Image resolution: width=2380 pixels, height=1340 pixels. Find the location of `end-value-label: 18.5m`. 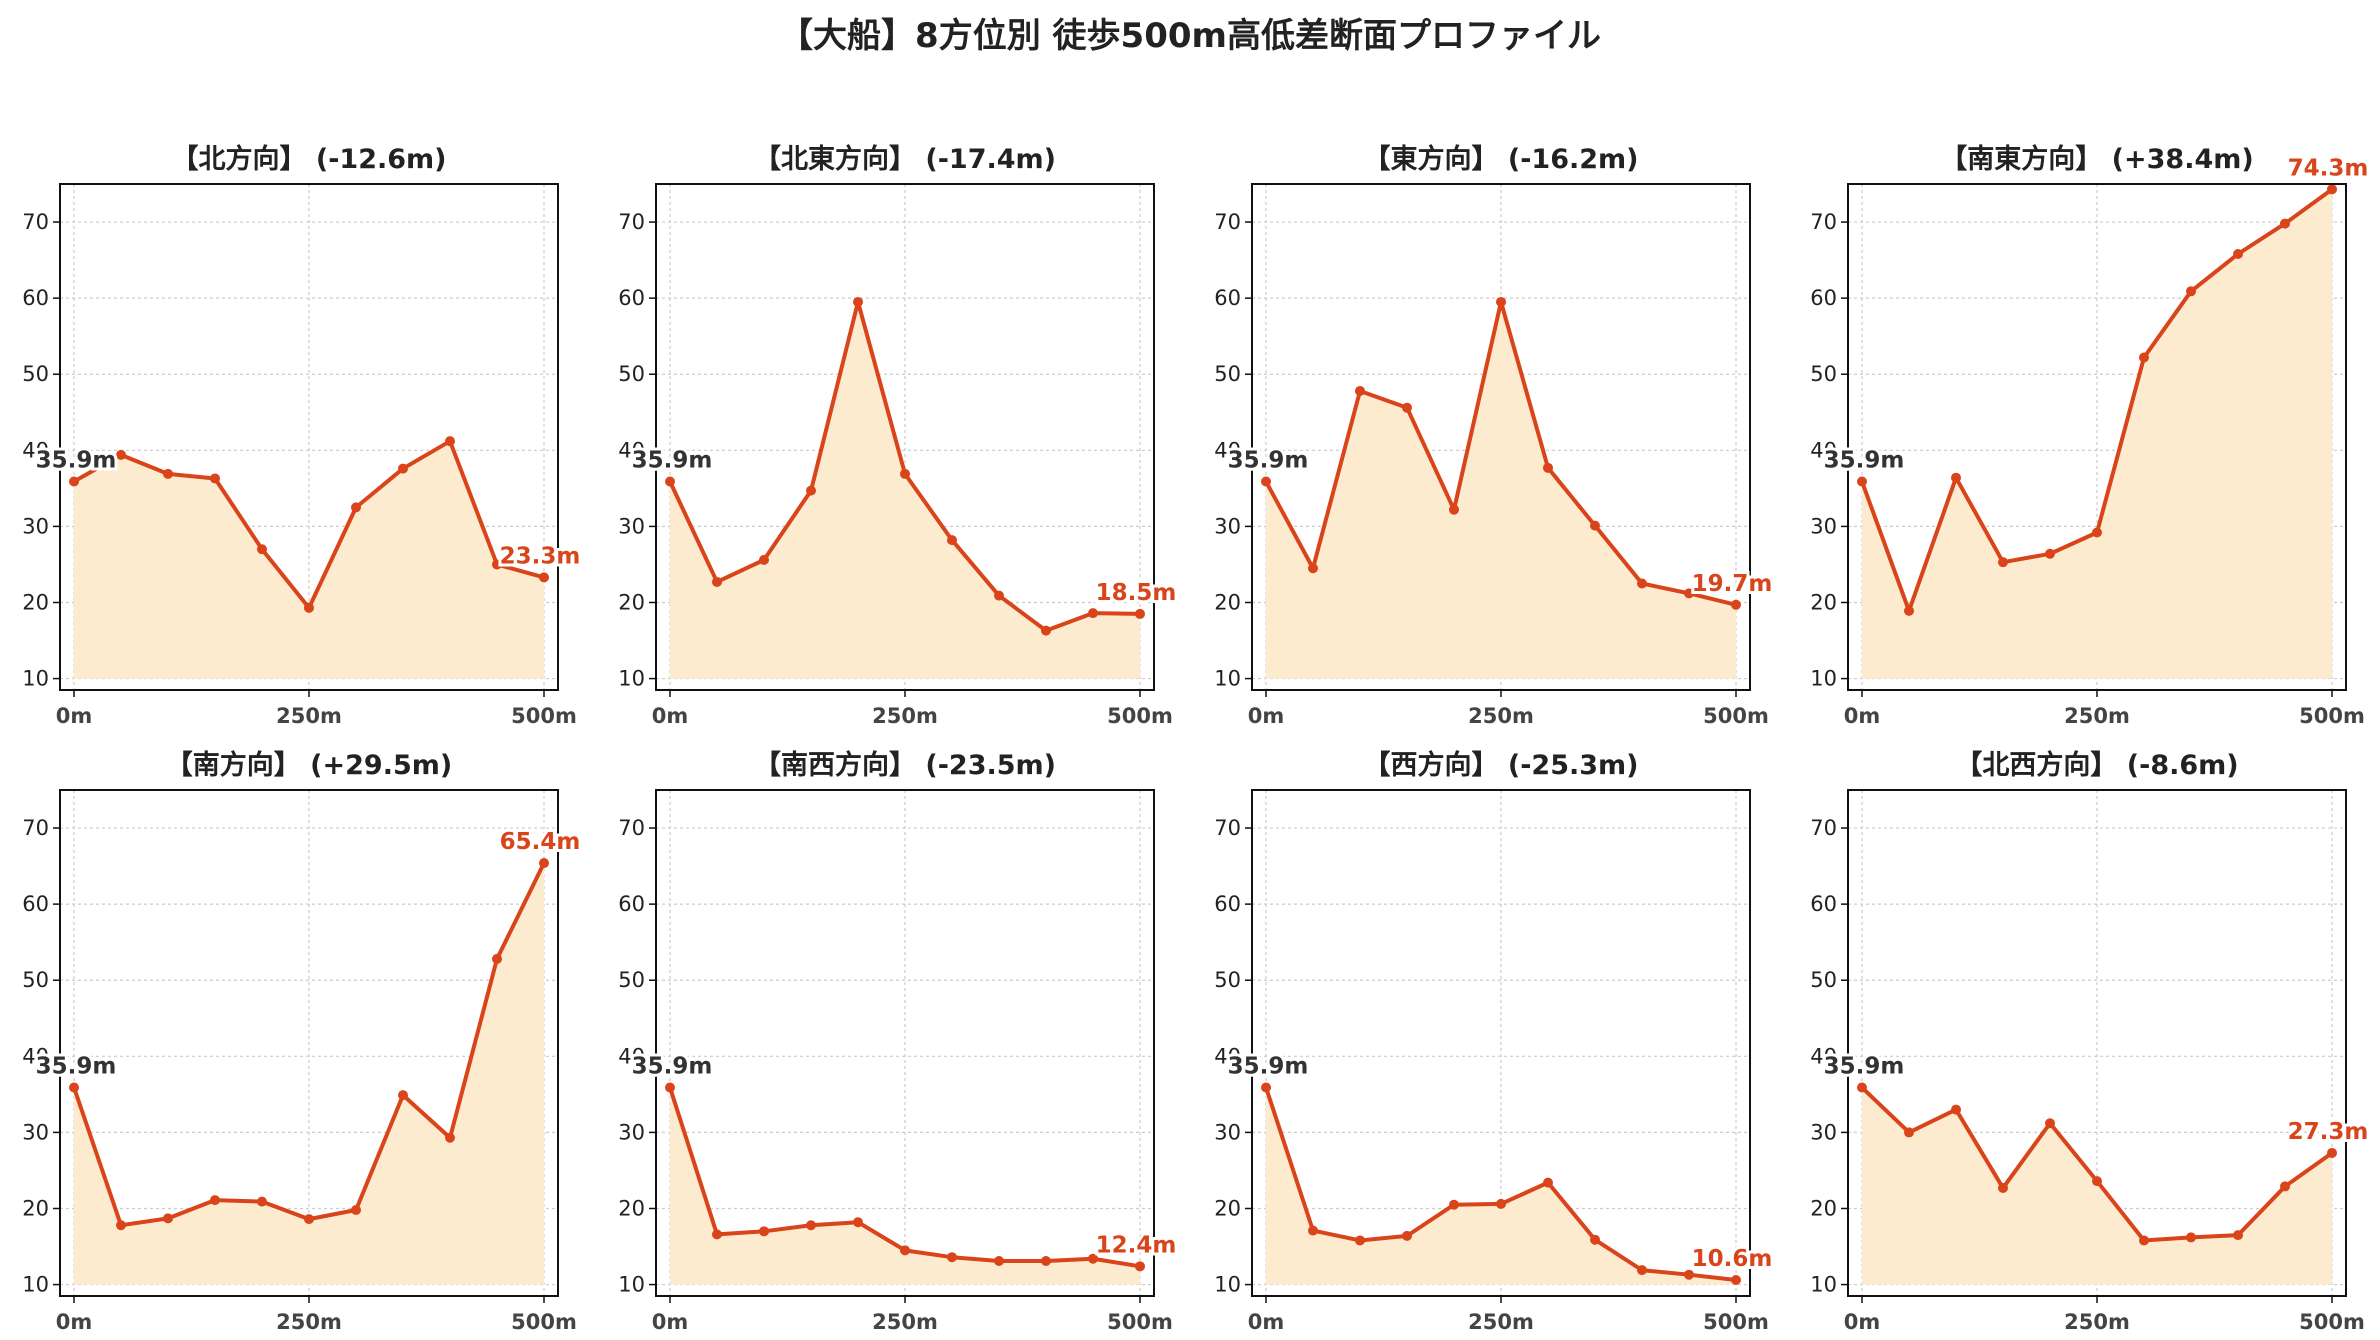

end-value-label: 18.5m is located at coordinates (1136, 593).